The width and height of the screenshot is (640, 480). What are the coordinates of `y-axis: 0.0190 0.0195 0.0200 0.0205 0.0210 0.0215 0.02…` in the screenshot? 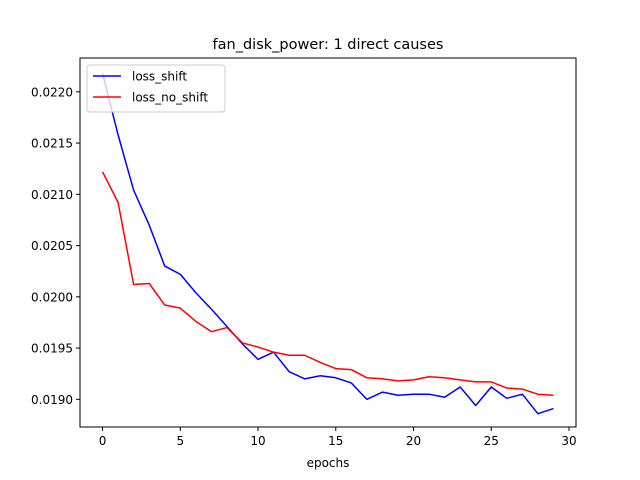 It's located at (55, 246).